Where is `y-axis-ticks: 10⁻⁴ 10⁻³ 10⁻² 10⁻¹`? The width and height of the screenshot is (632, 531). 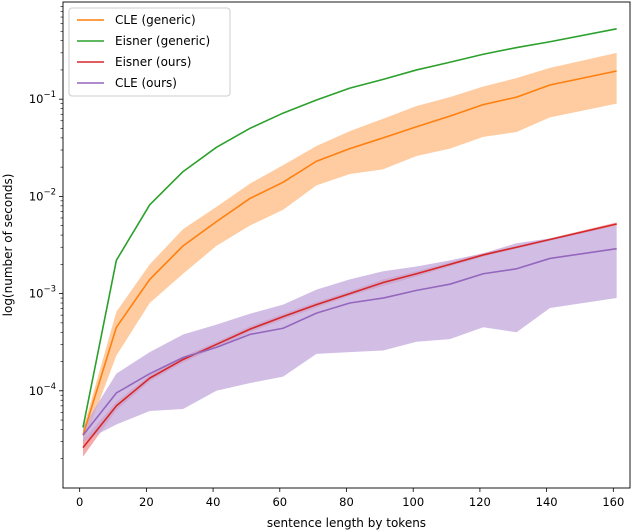 y-axis-ticks: 10⁻⁴ 10⁻³ 10⁻² 10⁻¹ is located at coordinates (46, 233).